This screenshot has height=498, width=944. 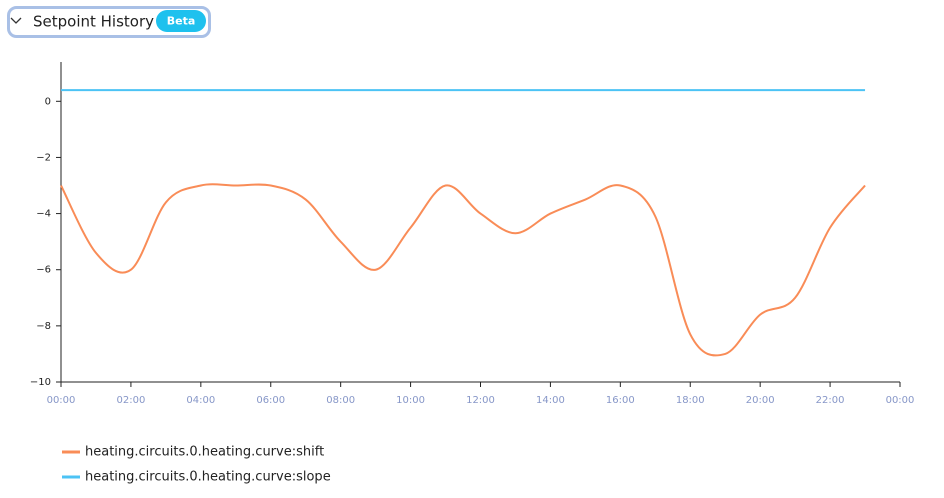 I want to click on x-tick-label: 02:00, so click(x=131, y=400).